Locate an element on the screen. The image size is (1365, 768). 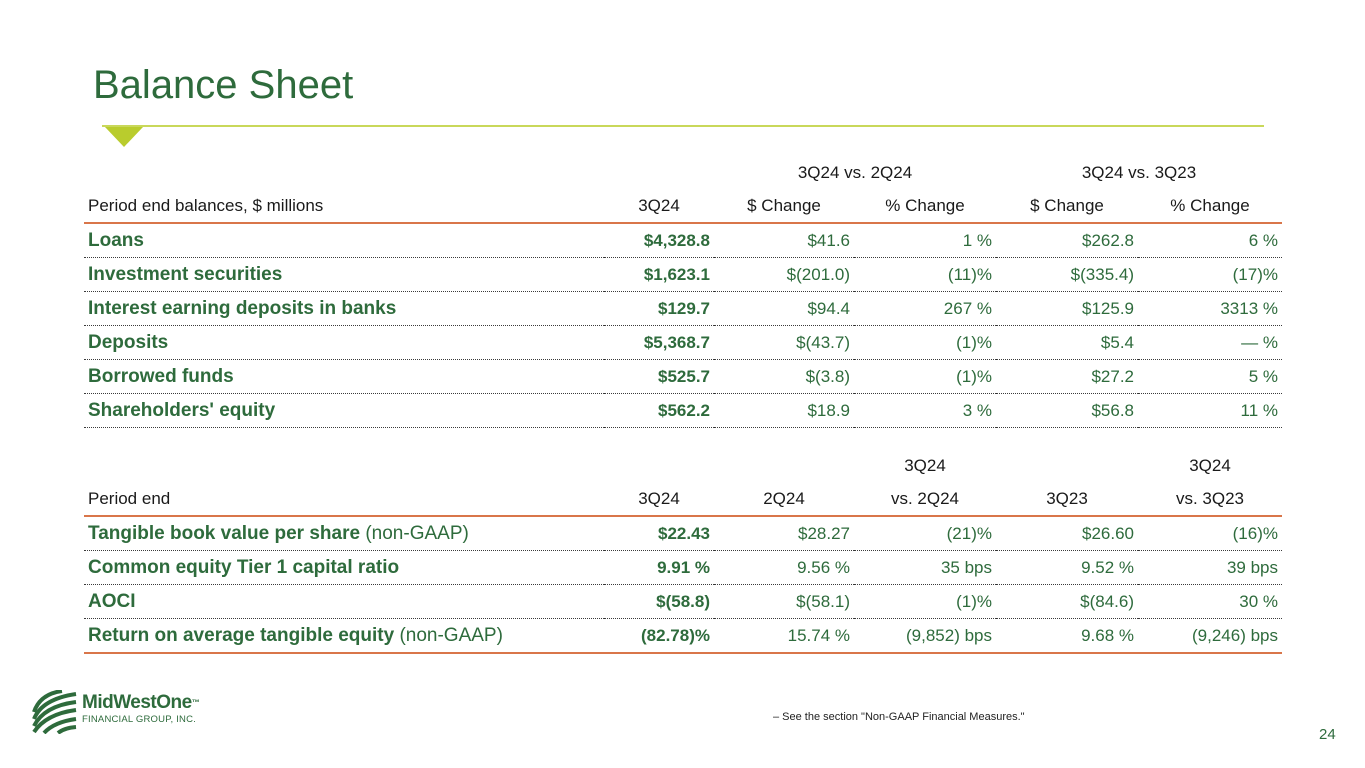
cell-value: (16)% is located at coordinates (1210, 533).